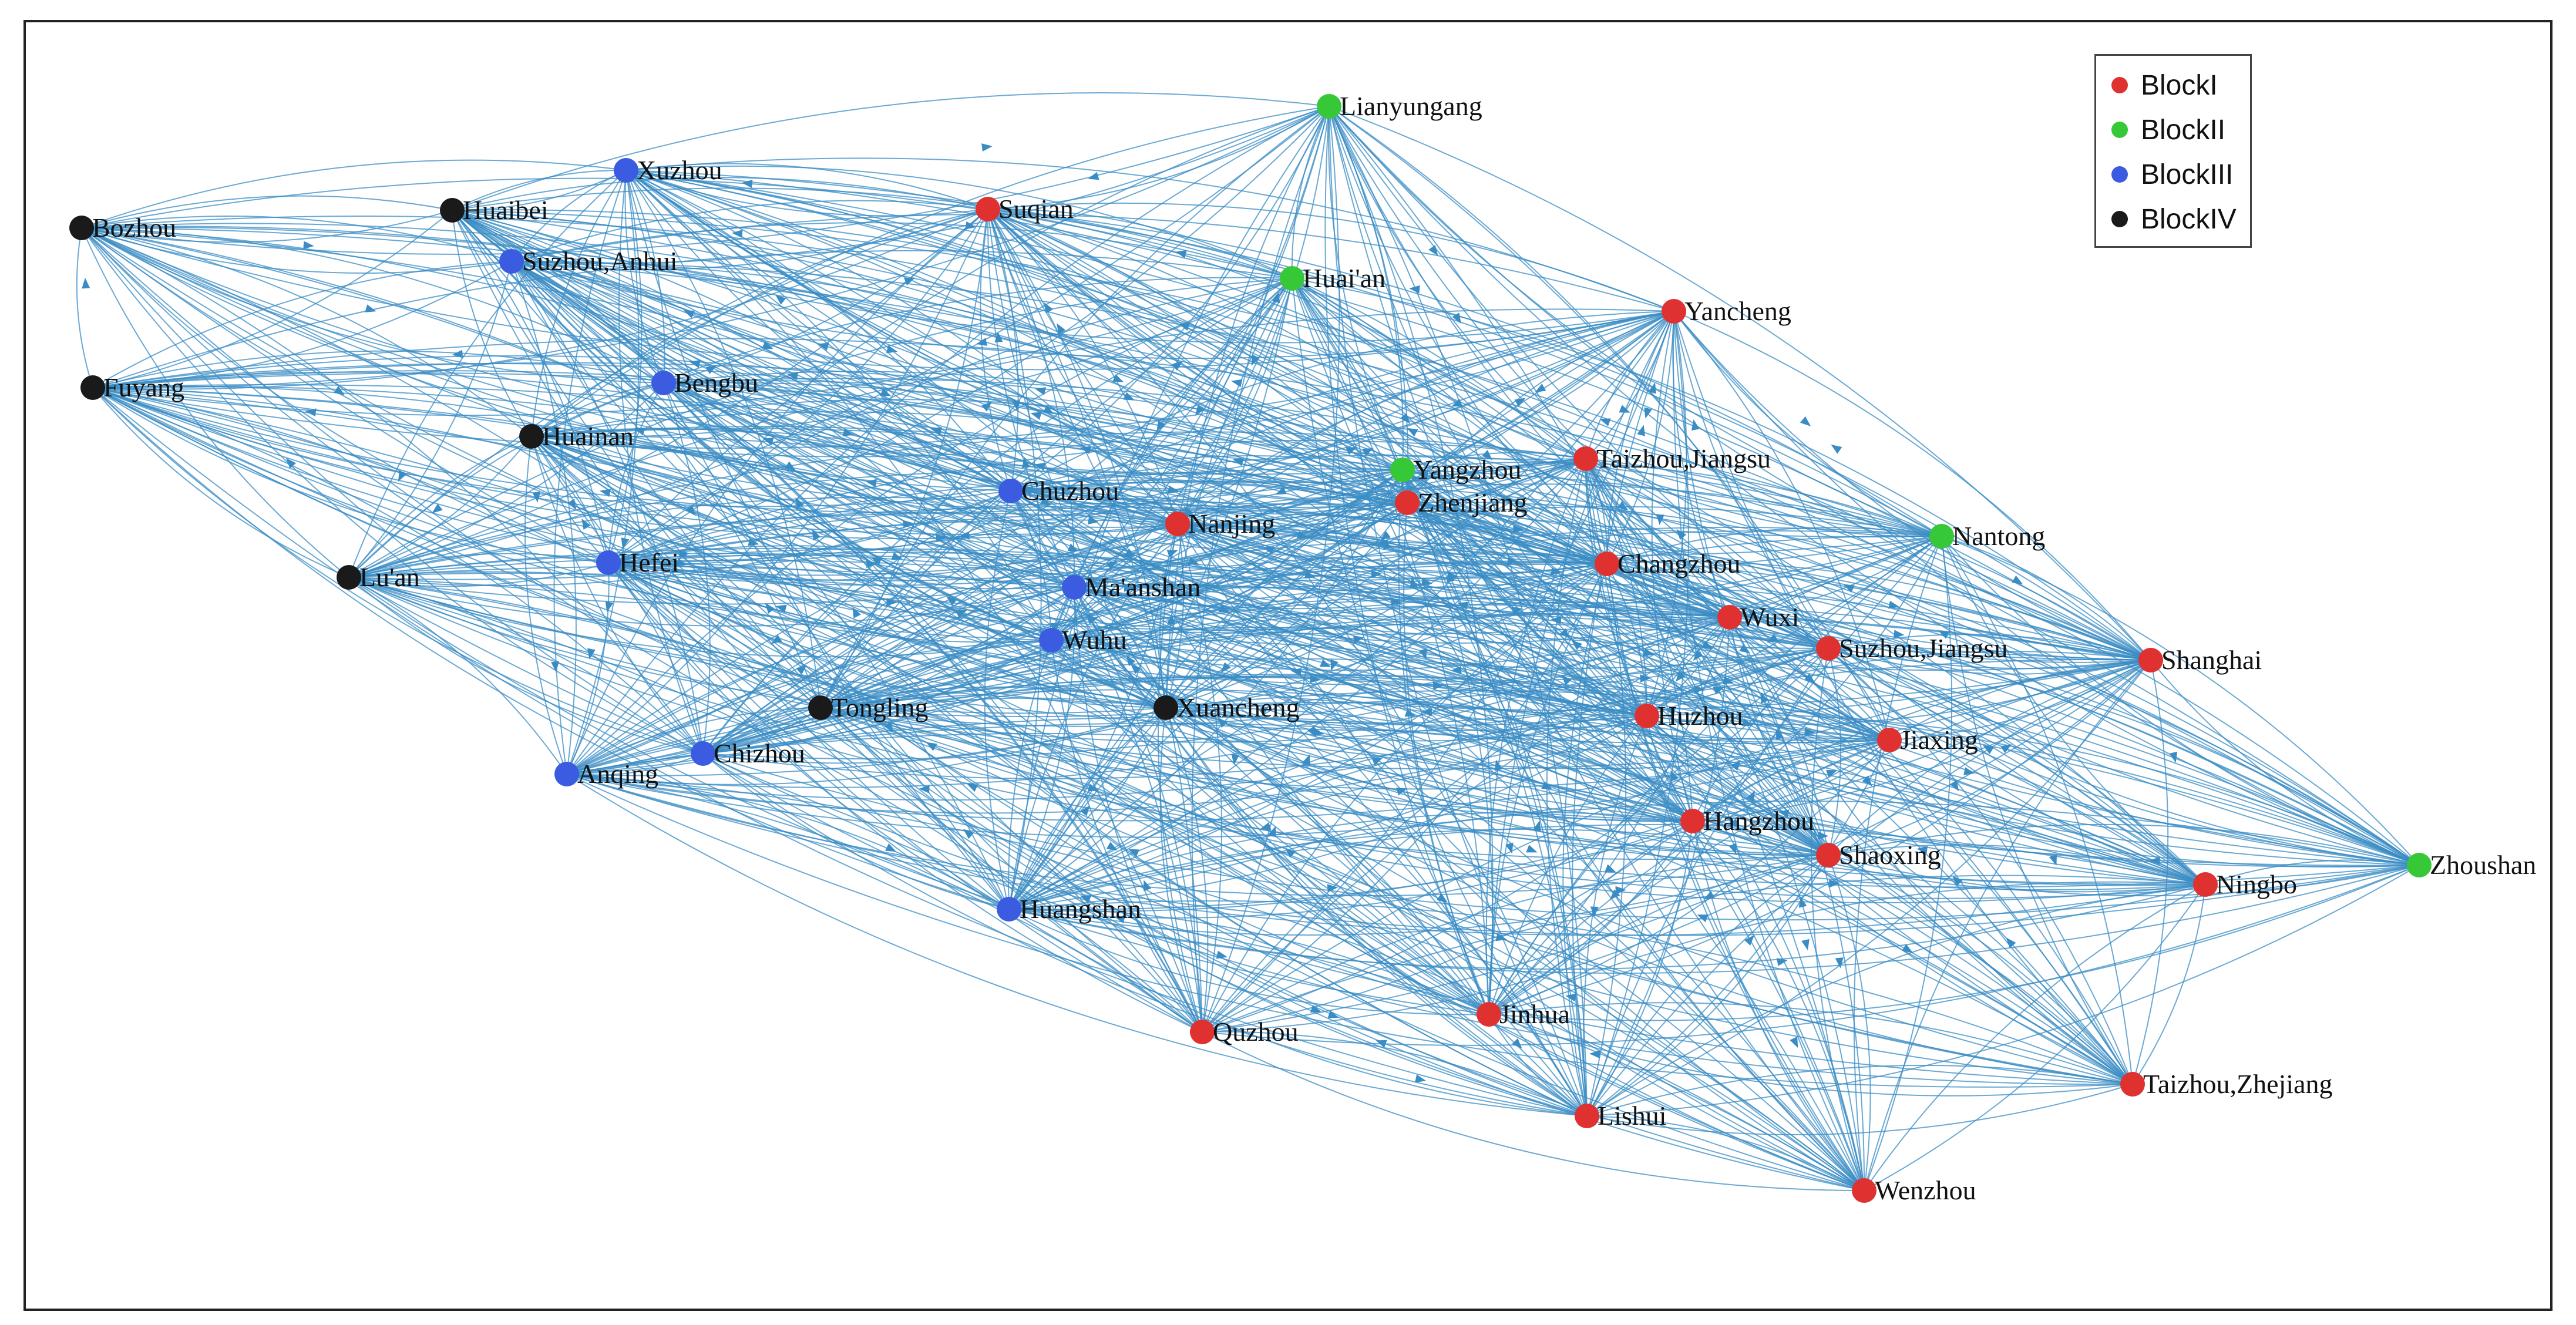  What do you see at coordinates (704, 383) in the screenshot?
I see `network-node: Bengbu` at bounding box center [704, 383].